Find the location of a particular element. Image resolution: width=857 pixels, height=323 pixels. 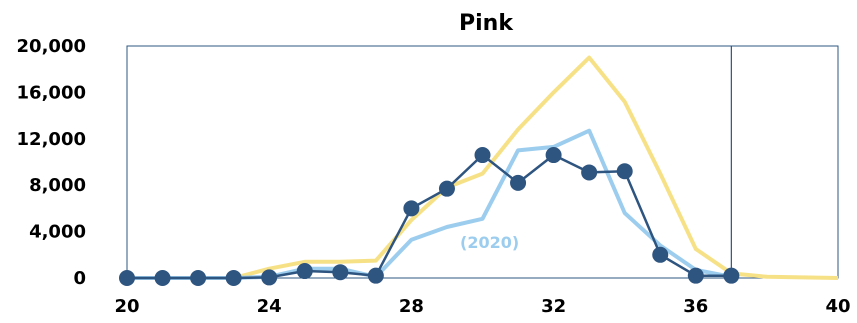

y-tick-label: 12,000 is located at coordinates (51, 139).